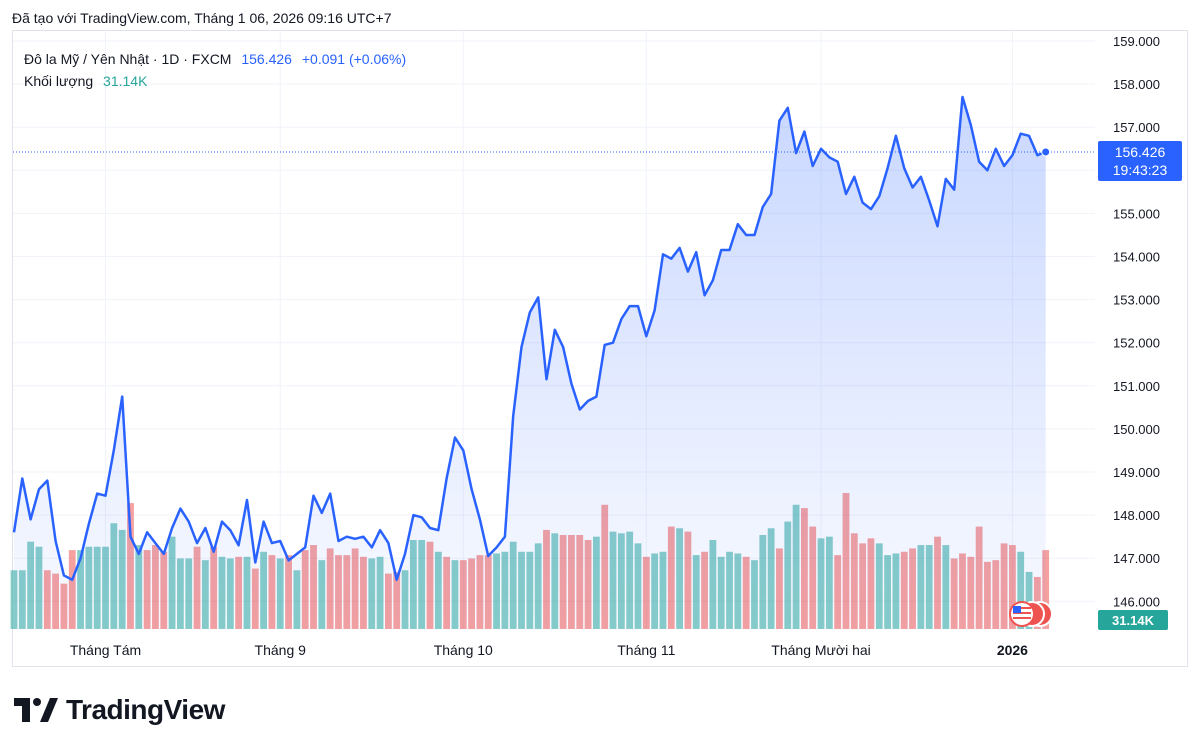 The height and width of the screenshot is (748, 1200). Describe the element at coordinates (1136, 601) in the screenshot. I see `y-tick-label: 146.000` at that location.